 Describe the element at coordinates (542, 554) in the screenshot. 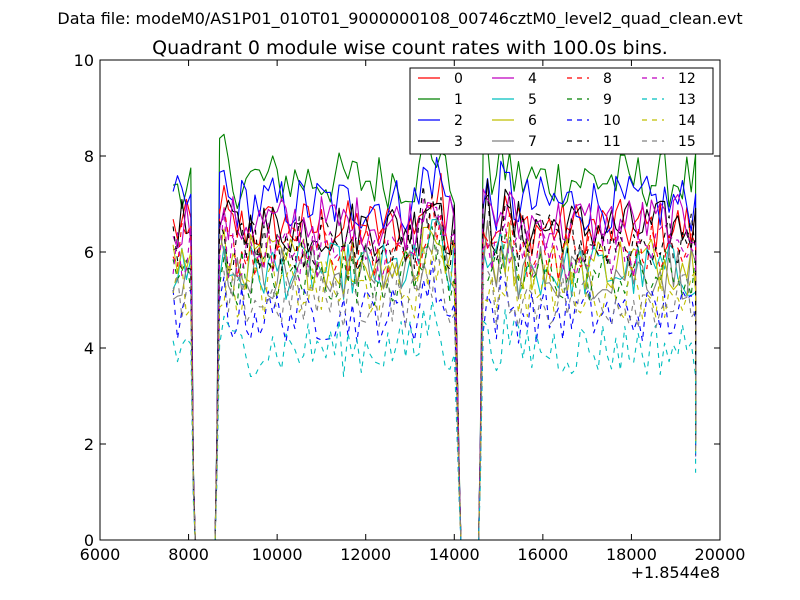

I see `x-tick-label: 16000` at that location.